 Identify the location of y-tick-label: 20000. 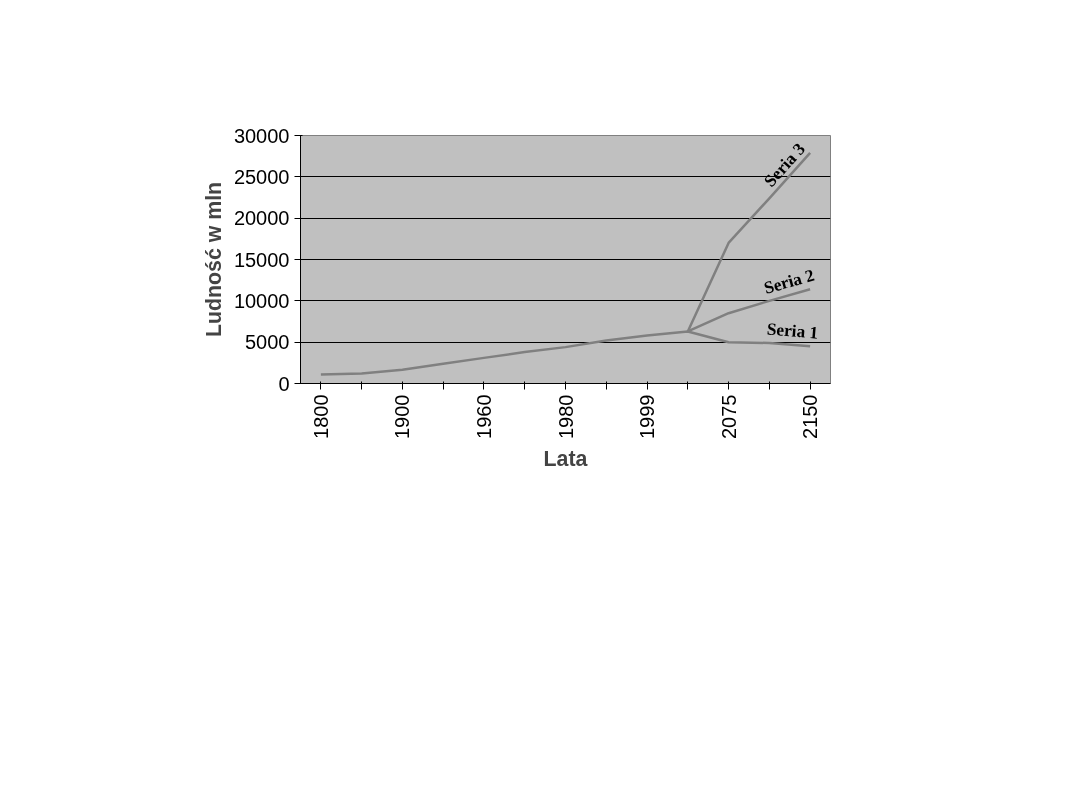
(261, 218).